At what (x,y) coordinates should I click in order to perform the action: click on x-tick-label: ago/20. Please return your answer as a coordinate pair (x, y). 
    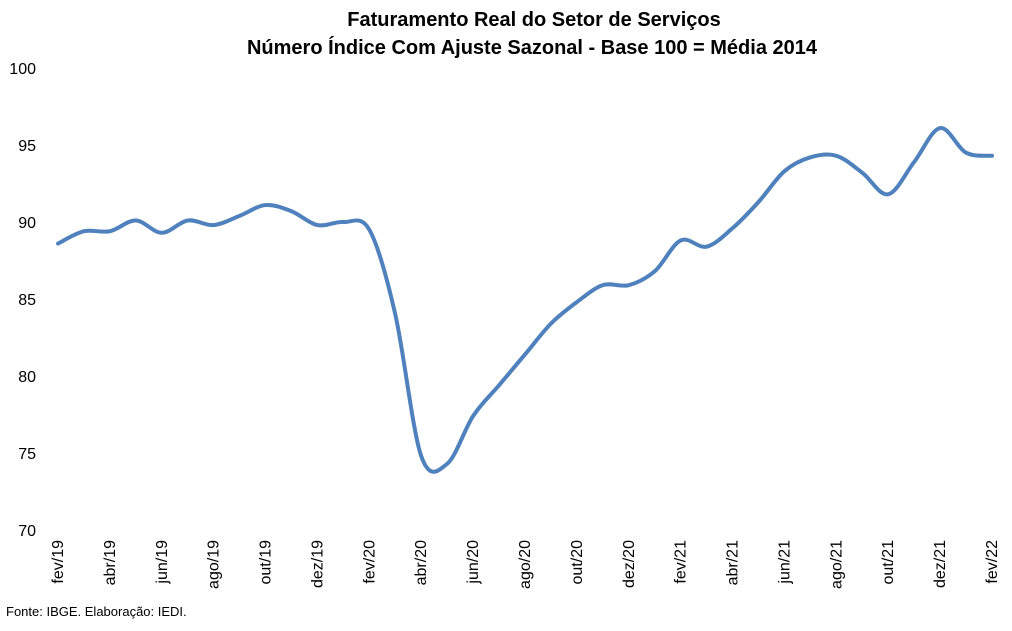
    Looking at the image, I should click on (525, 564).